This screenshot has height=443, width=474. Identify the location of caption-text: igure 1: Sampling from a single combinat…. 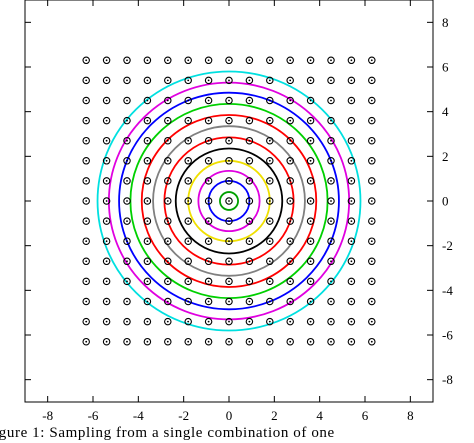
(167, 433).